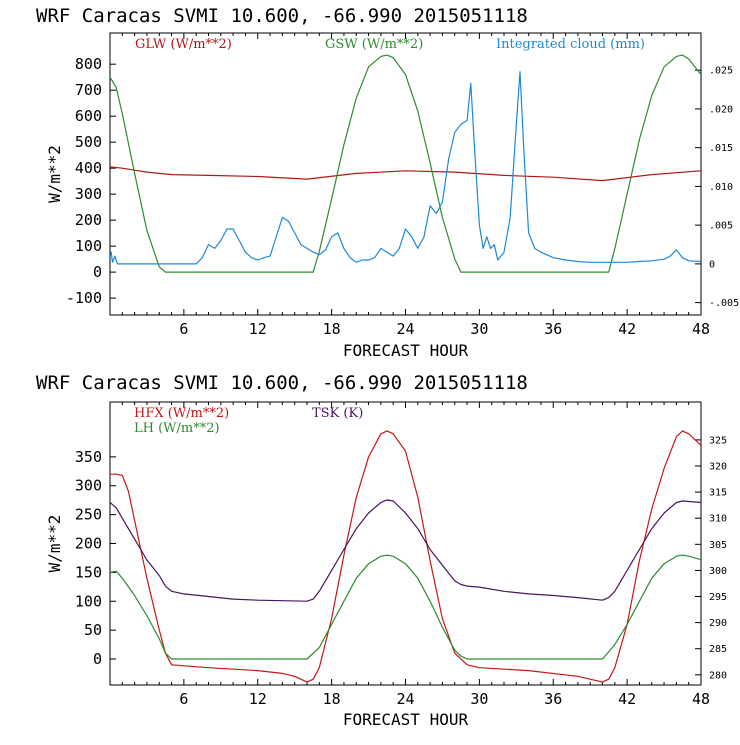 Image resolution: width=740 pixels, height=745 pixels. I want to click on y2-tick-label: .020, so click(721, 109).